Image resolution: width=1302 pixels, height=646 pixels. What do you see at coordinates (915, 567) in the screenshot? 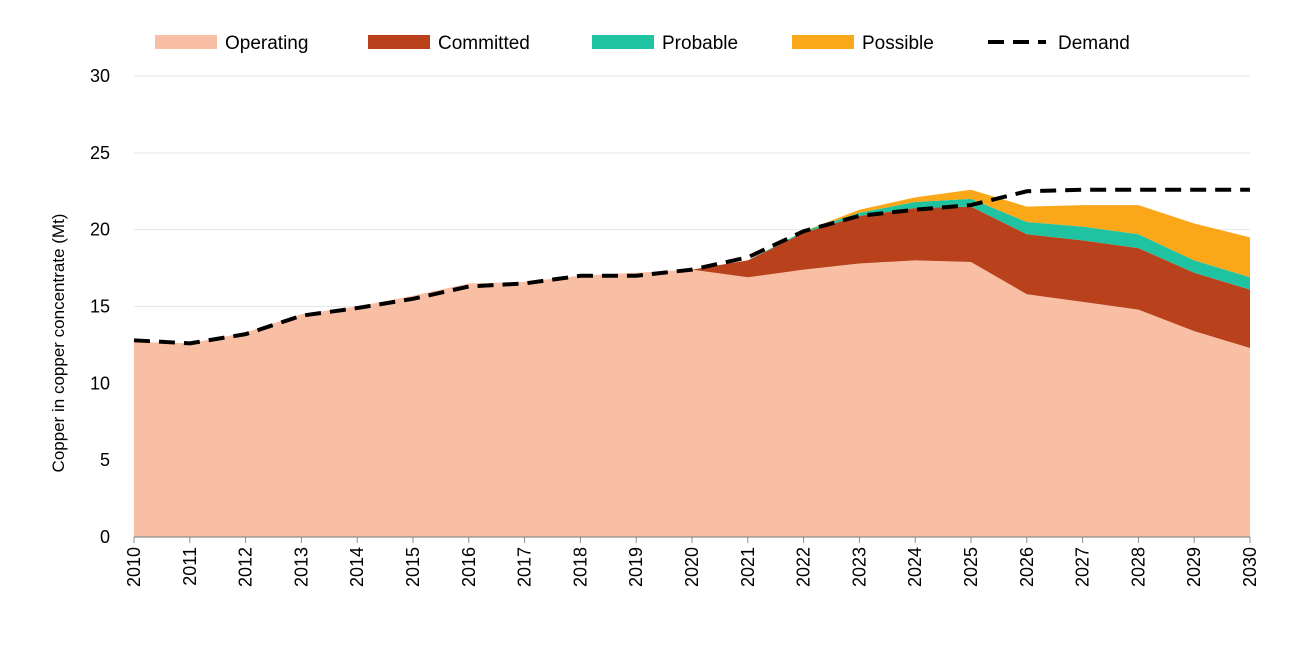
I see `x-tick-label: 2024` at bounding box center [915, 567].